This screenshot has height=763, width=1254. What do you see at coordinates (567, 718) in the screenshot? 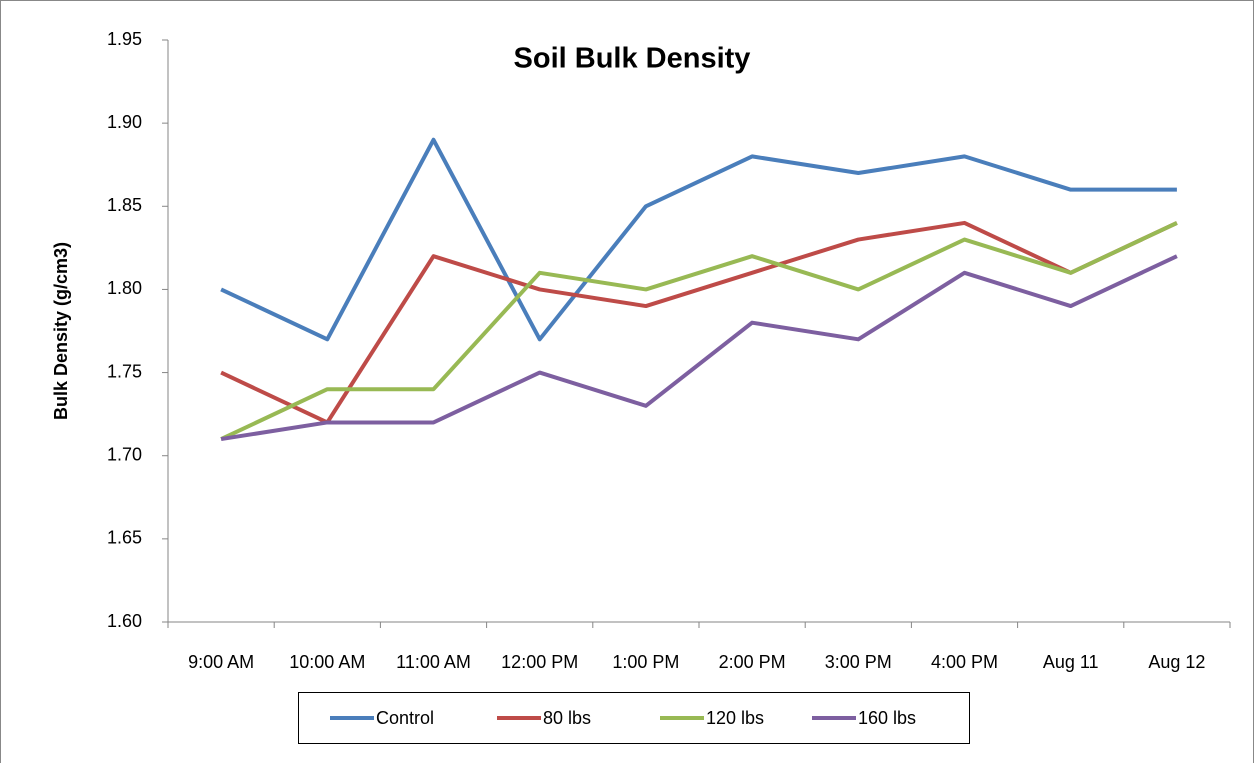
I see `legend-label: 80 lbs` at bounding box center [567, 718].